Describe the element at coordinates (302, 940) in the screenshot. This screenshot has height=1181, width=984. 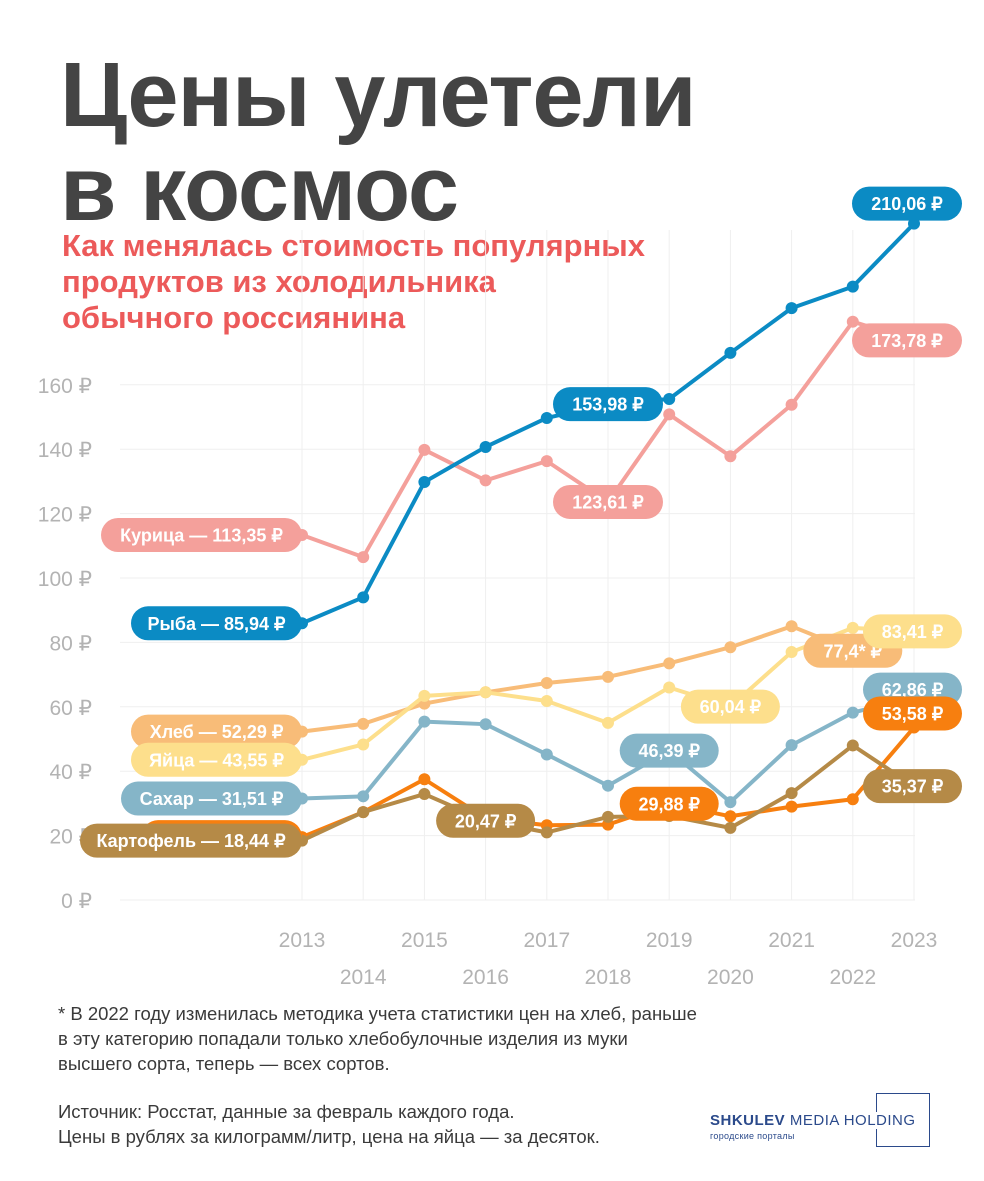
I see `x-tick-label: 2013` at that location.